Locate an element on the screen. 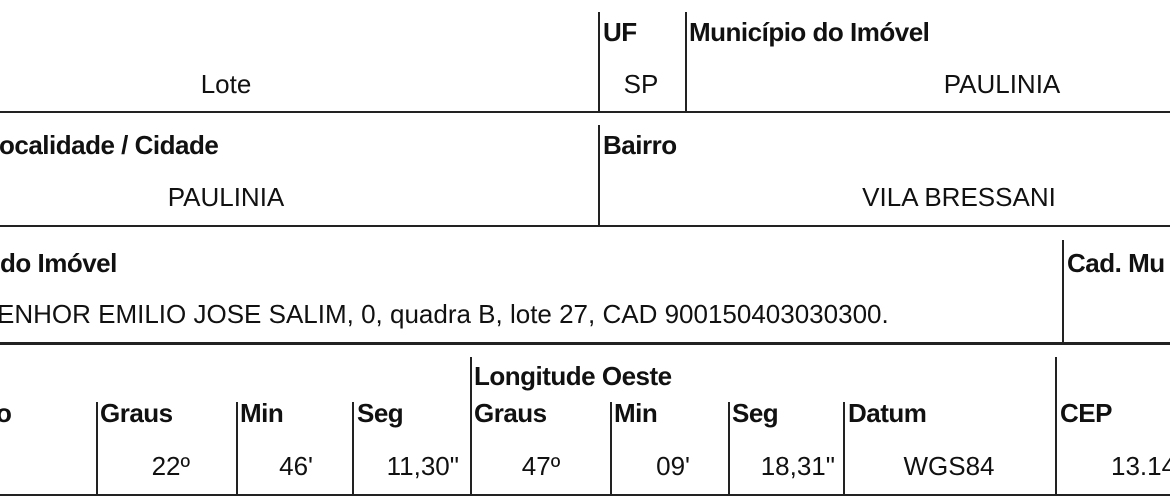 The height and width of the screenshot is (500, 1170). lat-graus-value: 22º is located at coordinates (170, 466).